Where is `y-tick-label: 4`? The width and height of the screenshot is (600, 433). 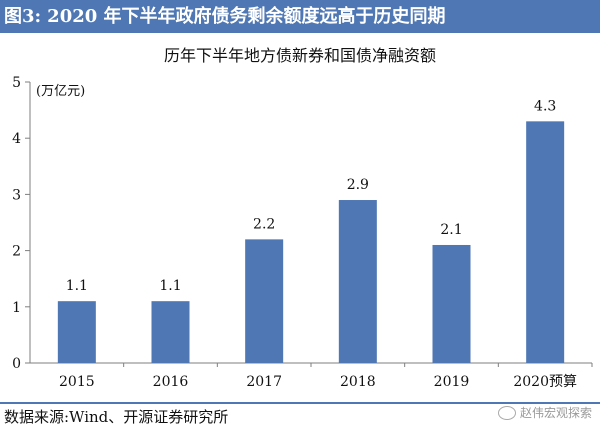 y-tick-label: 4 is located at coordinates (16, 139).